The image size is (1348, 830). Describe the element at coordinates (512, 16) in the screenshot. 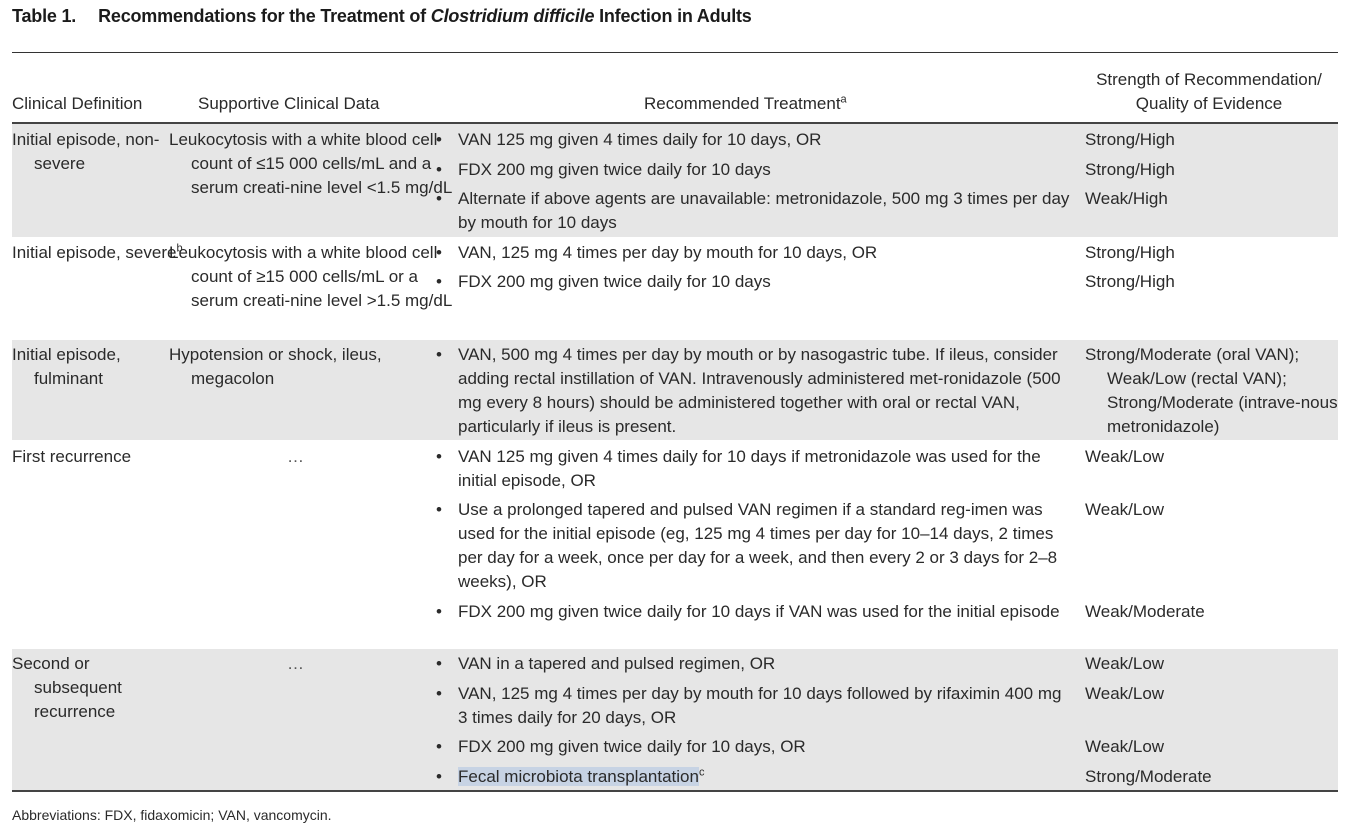

I see `title-organism: Clostridium difficile` at that location.